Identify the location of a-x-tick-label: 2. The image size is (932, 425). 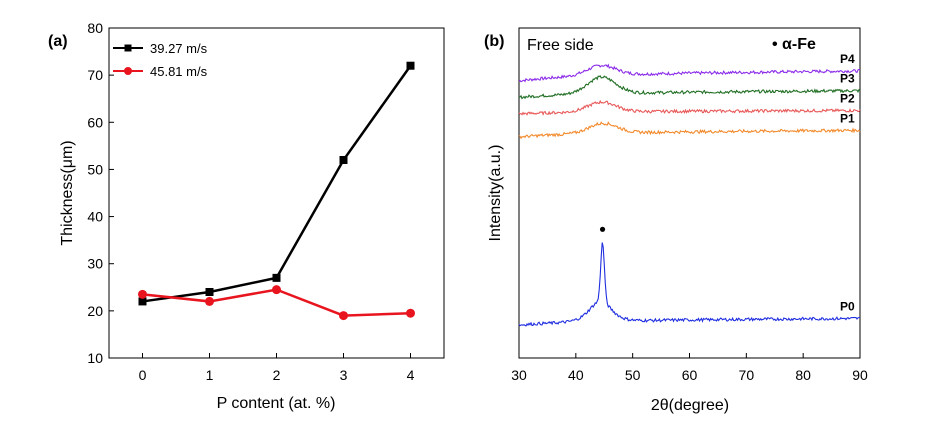
(277, 375).